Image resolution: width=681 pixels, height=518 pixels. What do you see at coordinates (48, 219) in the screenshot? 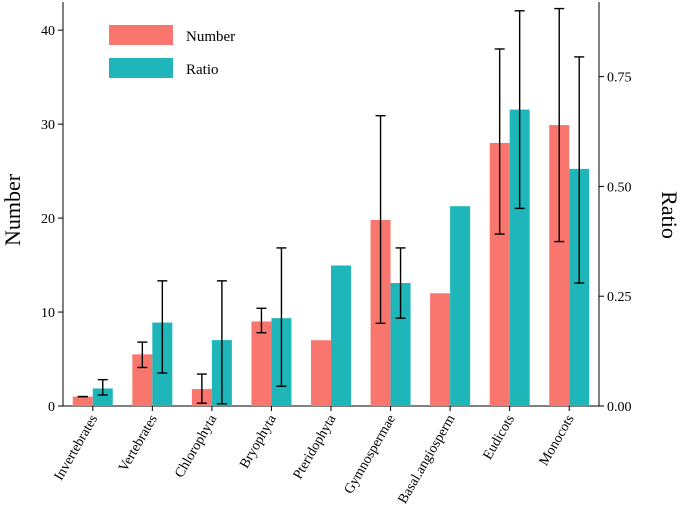
I see `y-tick-label: 20` at bounding box center [48, 219].